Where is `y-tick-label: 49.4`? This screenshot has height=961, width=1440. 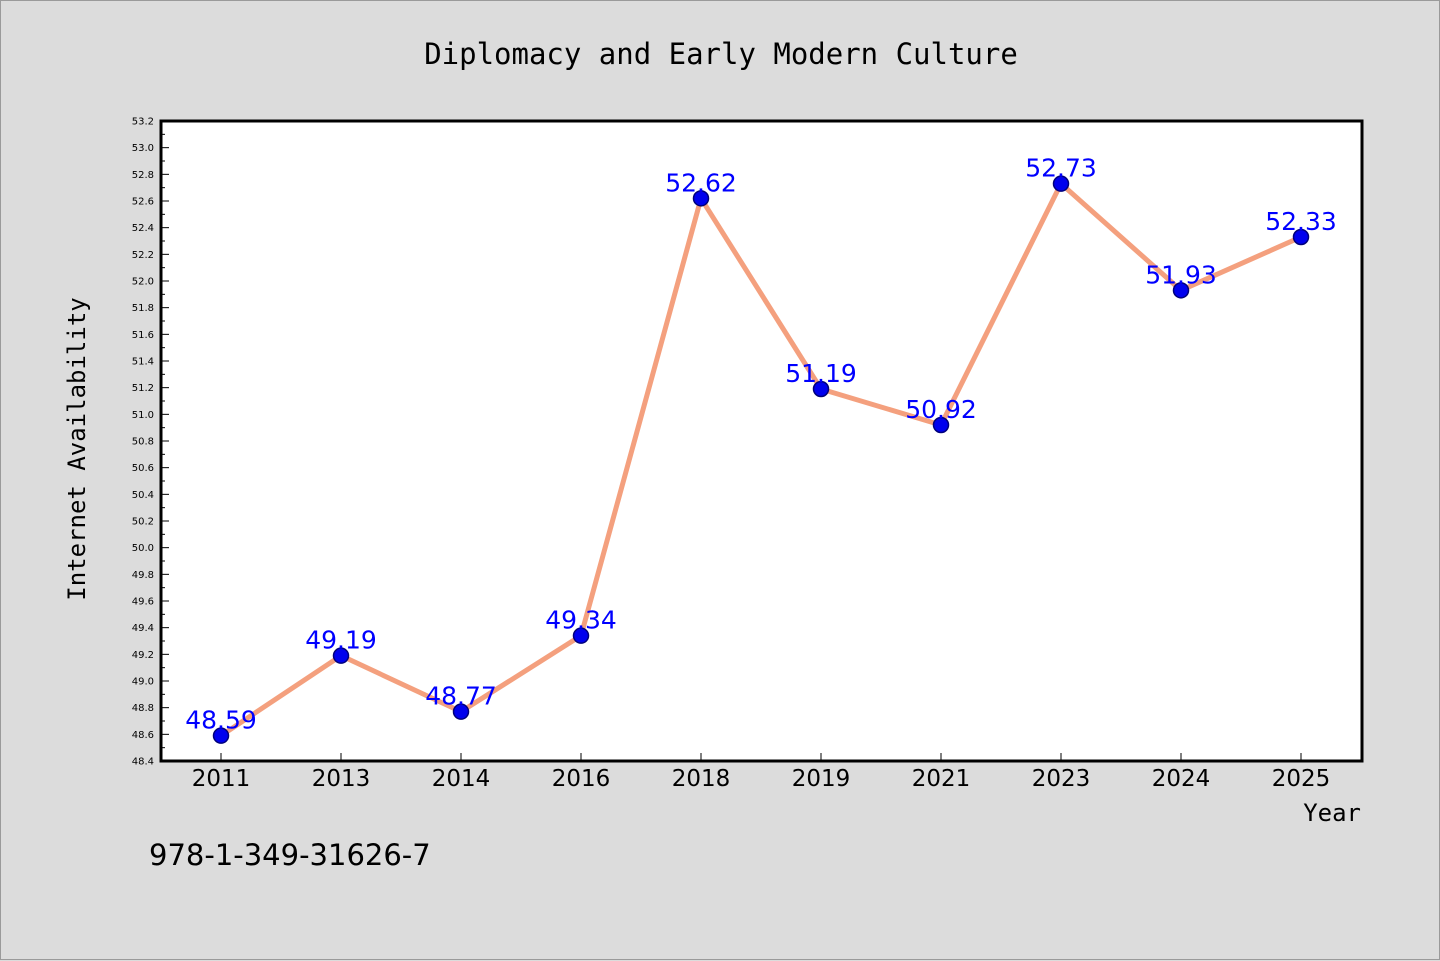 y-tick-label: 49.4 is located at coordinates (143, 628).